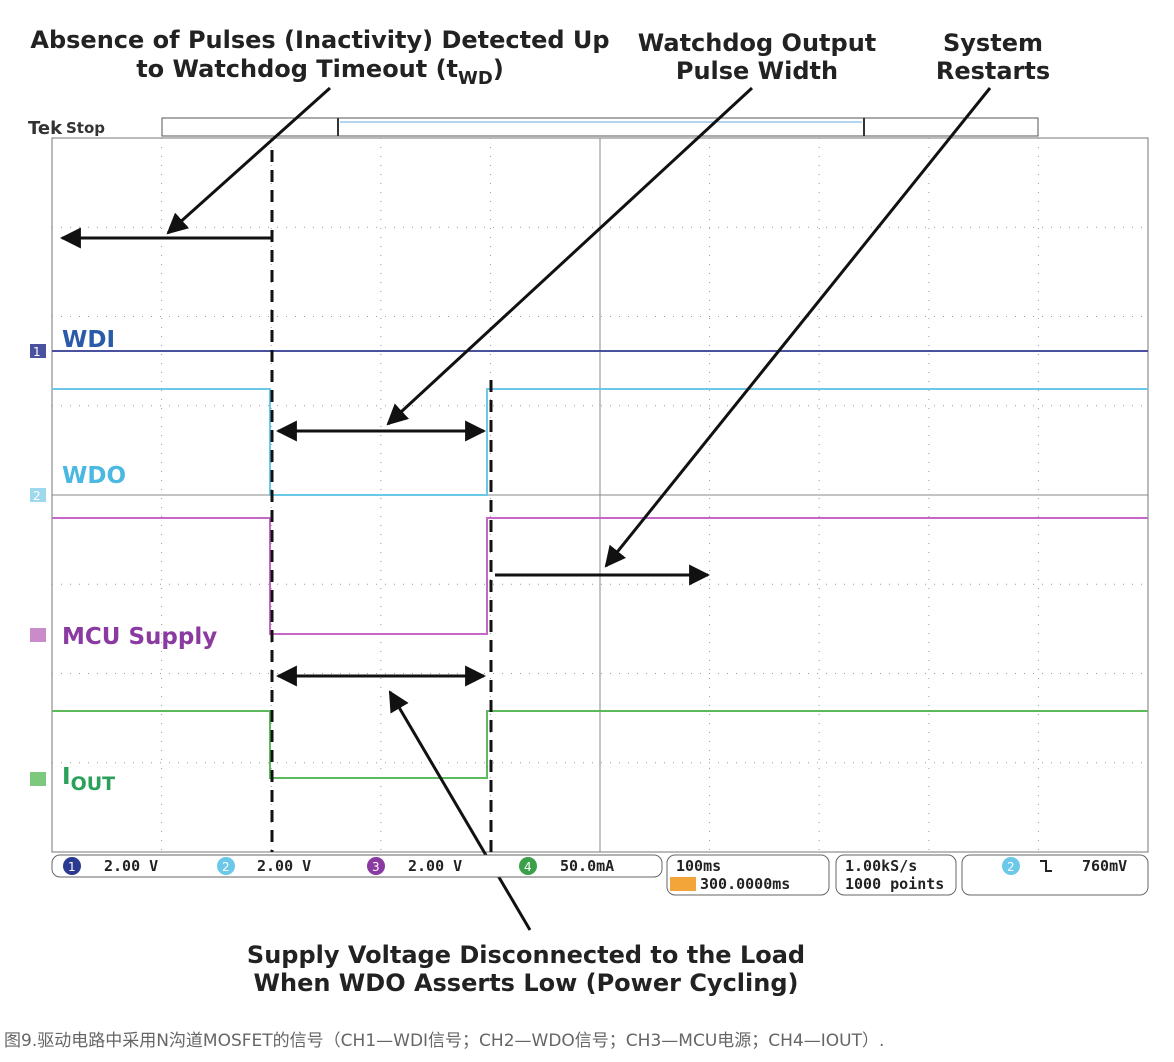  What do you see at coordinates (757, 71) in the screenshot?
I see `annotation: Pulse Width` at bounding box center [757, 71].